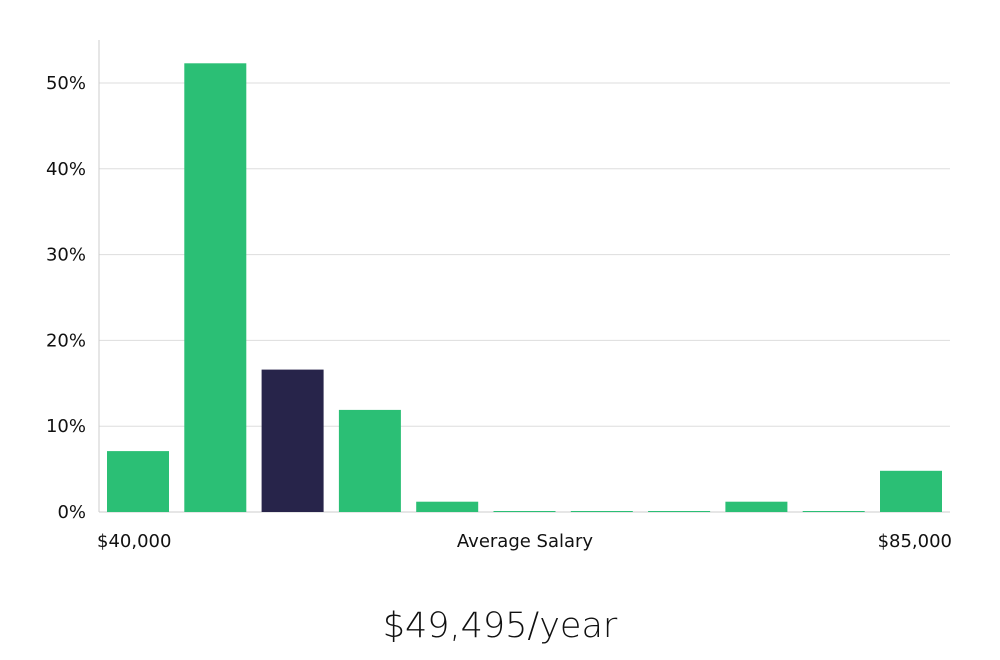 This screenshot has height=660, width=1000. I want to click on y-tick-label-20: 20%, so click(66, 340).